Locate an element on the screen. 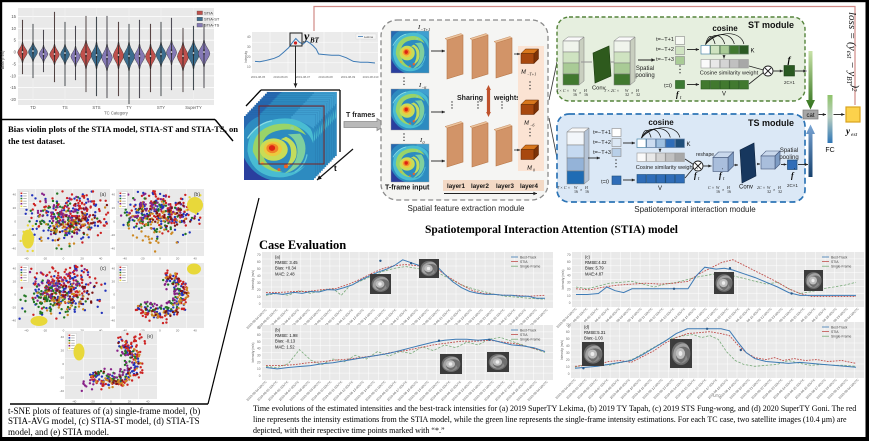 This screenshot has height=441, width=869. svg-text: BT is located at coordinates (314, 41).